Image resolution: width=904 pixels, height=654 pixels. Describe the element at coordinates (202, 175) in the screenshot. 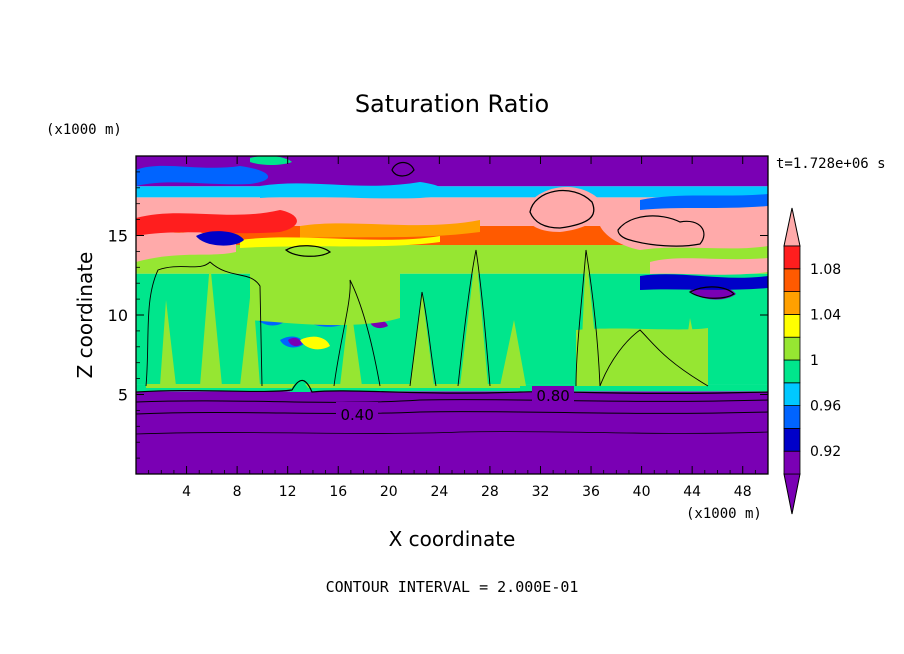

I see `blue-streak-top` at that location.